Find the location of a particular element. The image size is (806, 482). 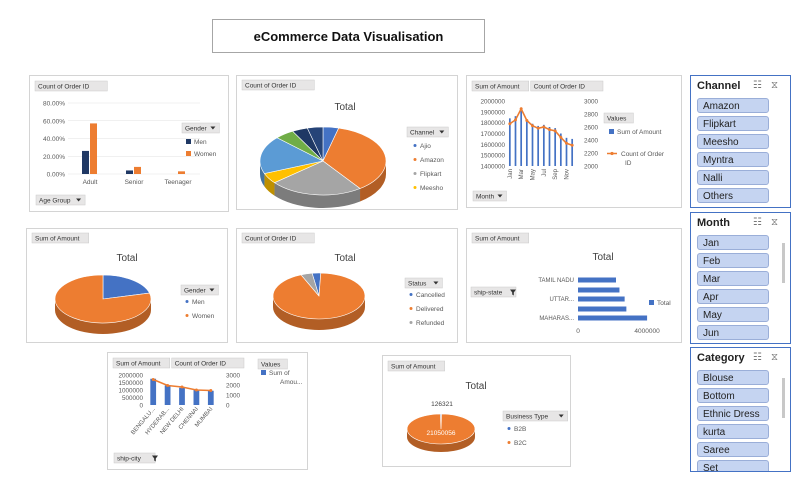

gender-pie-chart: Sum of Amount Total Gender Men Women is located at coordinates (127, 285).